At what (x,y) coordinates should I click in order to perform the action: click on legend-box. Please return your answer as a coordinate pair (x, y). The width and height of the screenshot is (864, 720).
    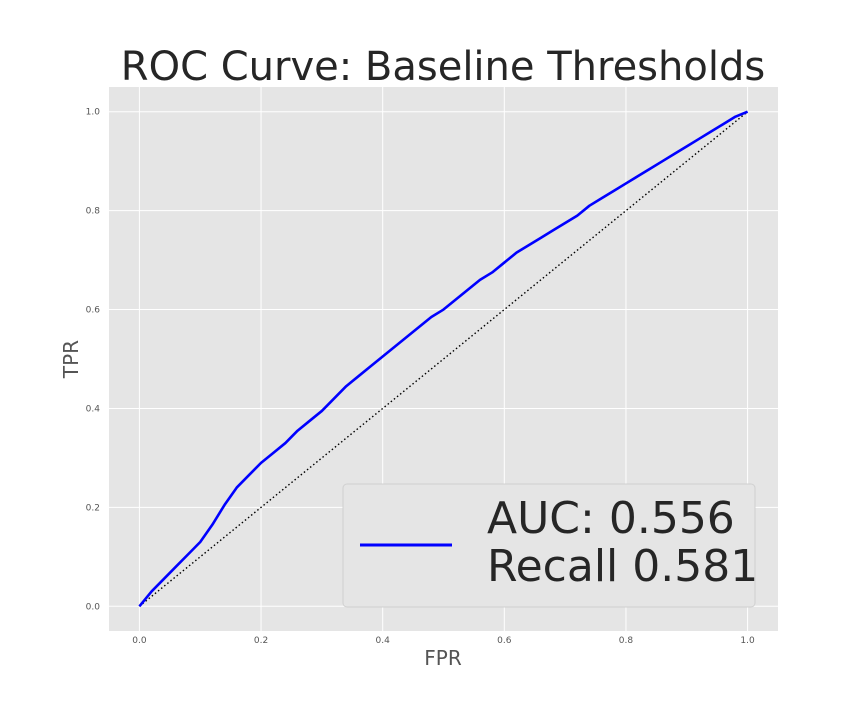
    Looking at the image, I should click on (549, 545).